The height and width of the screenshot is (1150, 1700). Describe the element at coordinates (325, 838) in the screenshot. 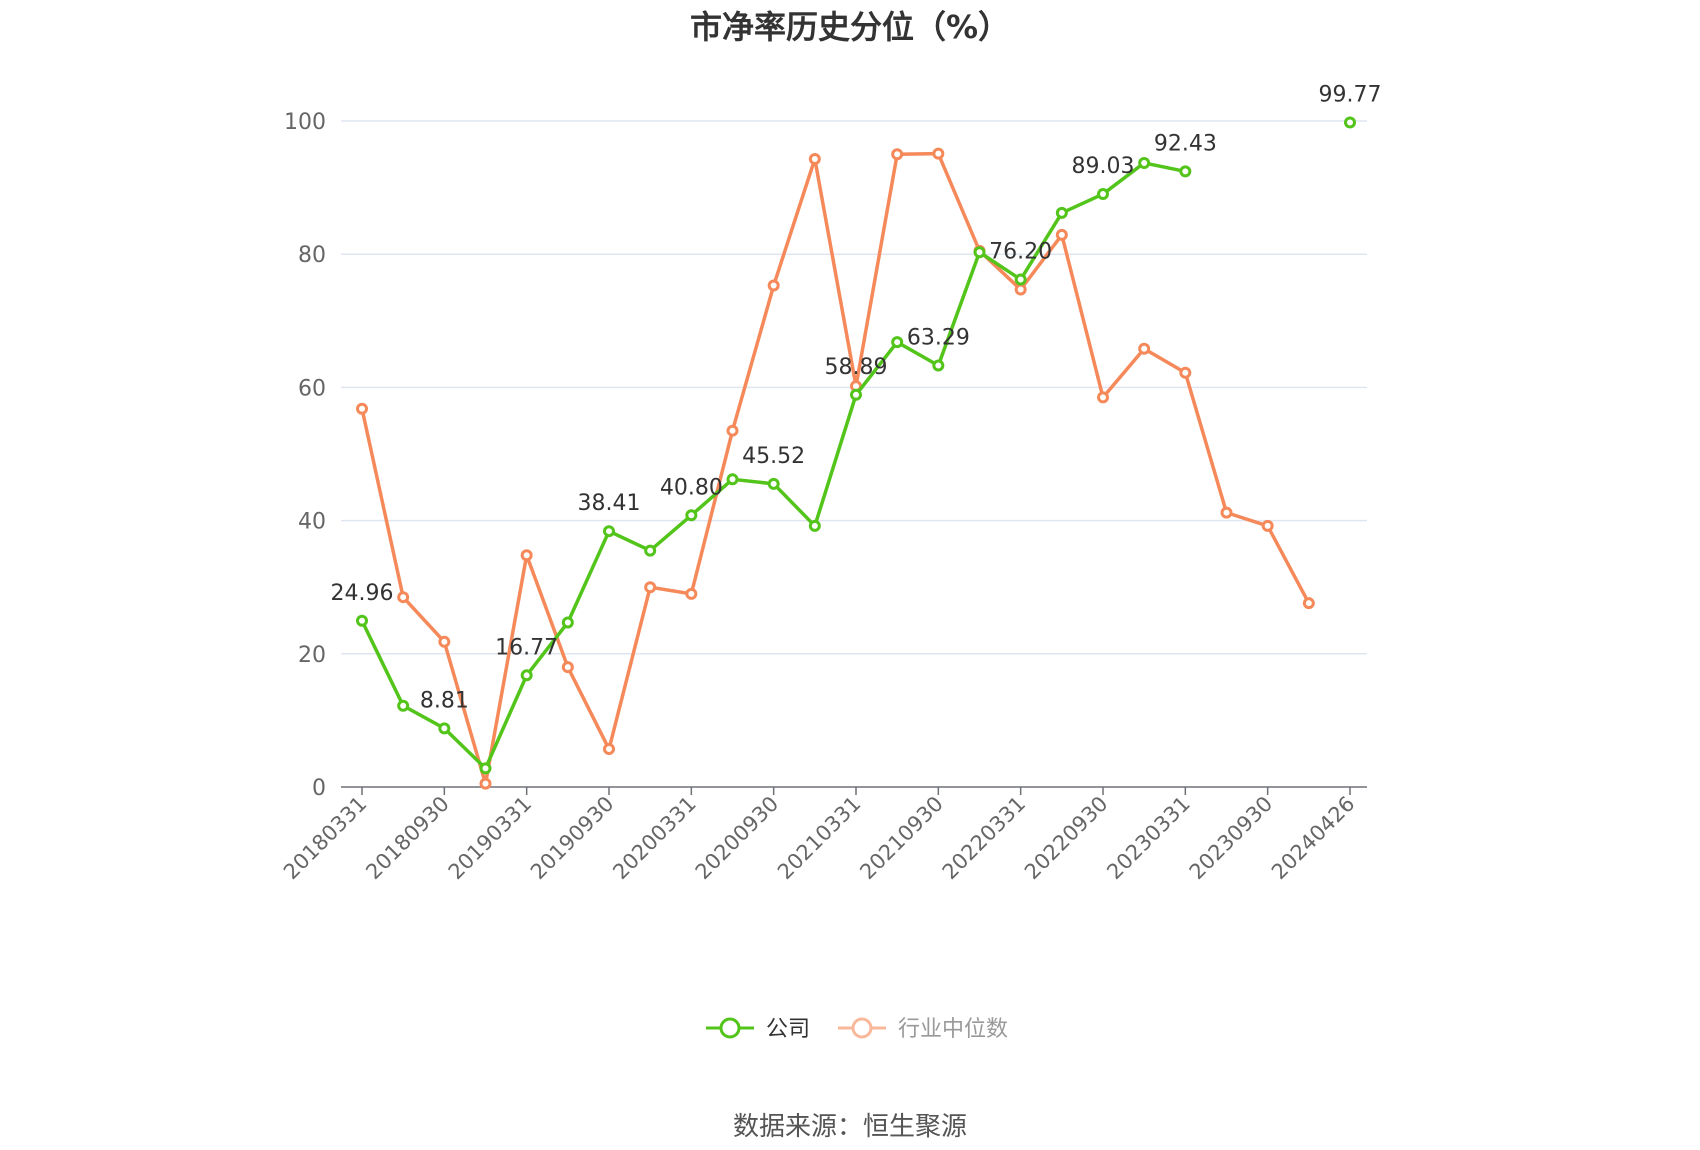

I see `x-tick-label: 20180331` at that location.